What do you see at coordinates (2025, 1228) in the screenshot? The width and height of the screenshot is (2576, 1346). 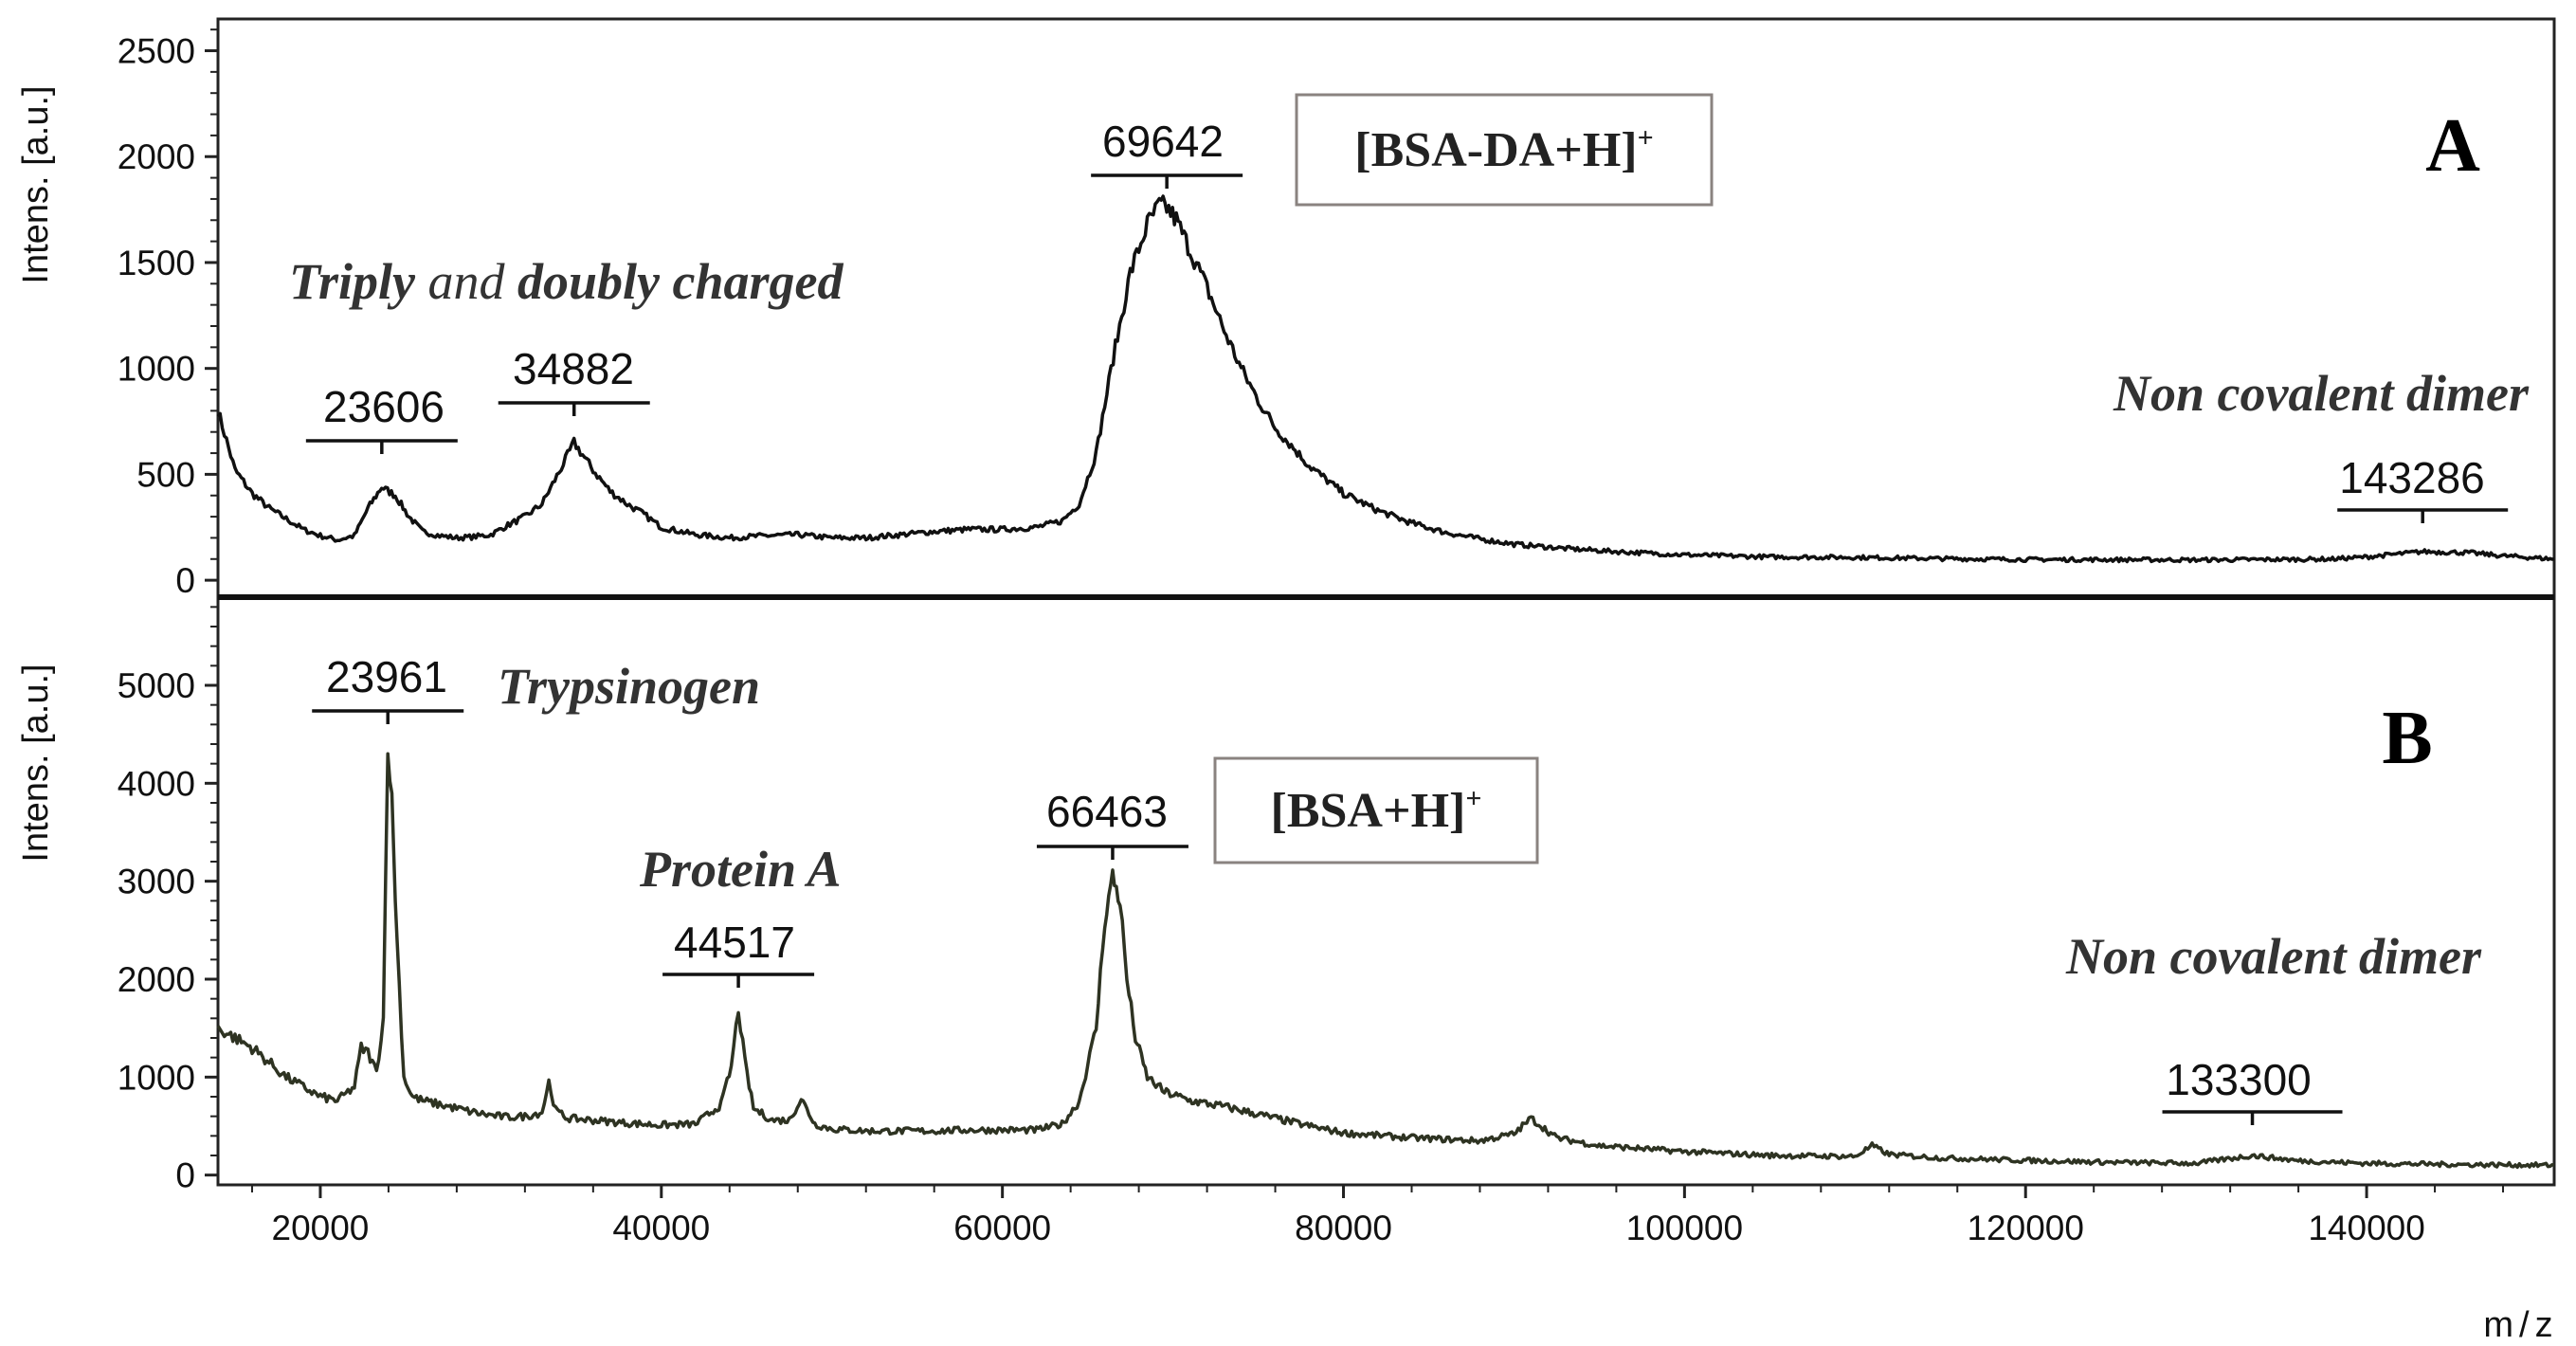 I see `x-tick-label-120000: 120000` at bounding box center [2025, 1228].